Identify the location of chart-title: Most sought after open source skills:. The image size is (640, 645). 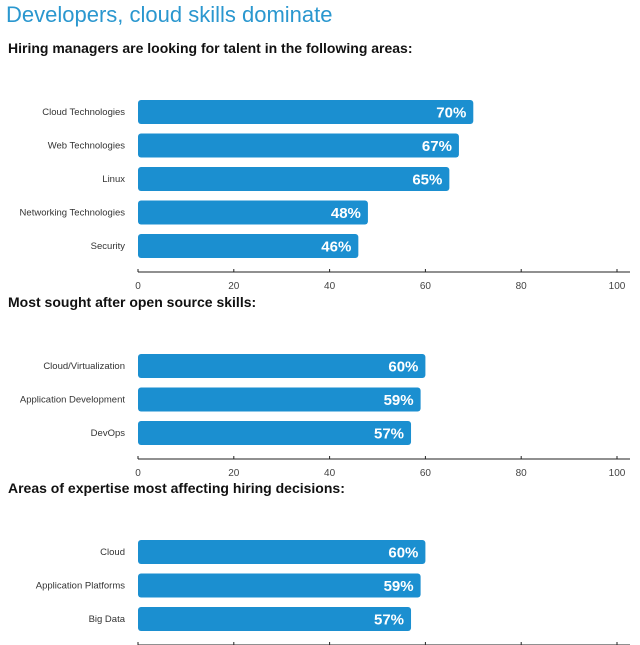
(132, 302).